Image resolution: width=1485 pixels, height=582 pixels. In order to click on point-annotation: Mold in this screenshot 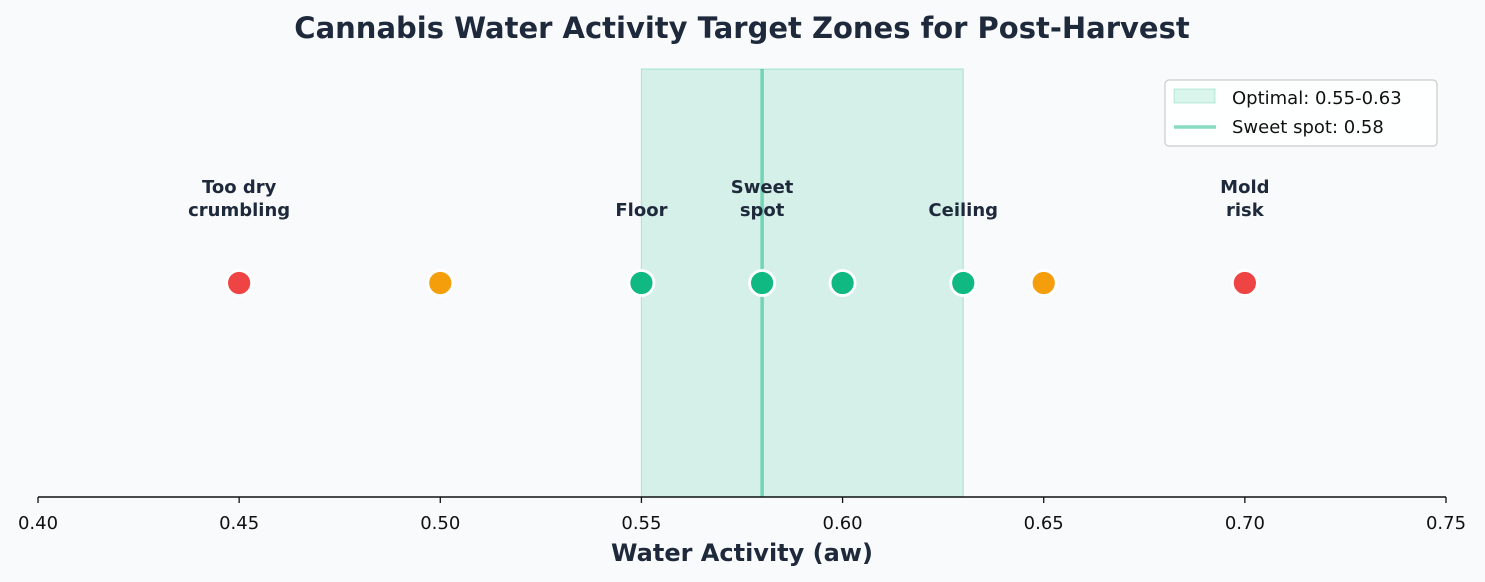, I will do `click(1244, 187)`.